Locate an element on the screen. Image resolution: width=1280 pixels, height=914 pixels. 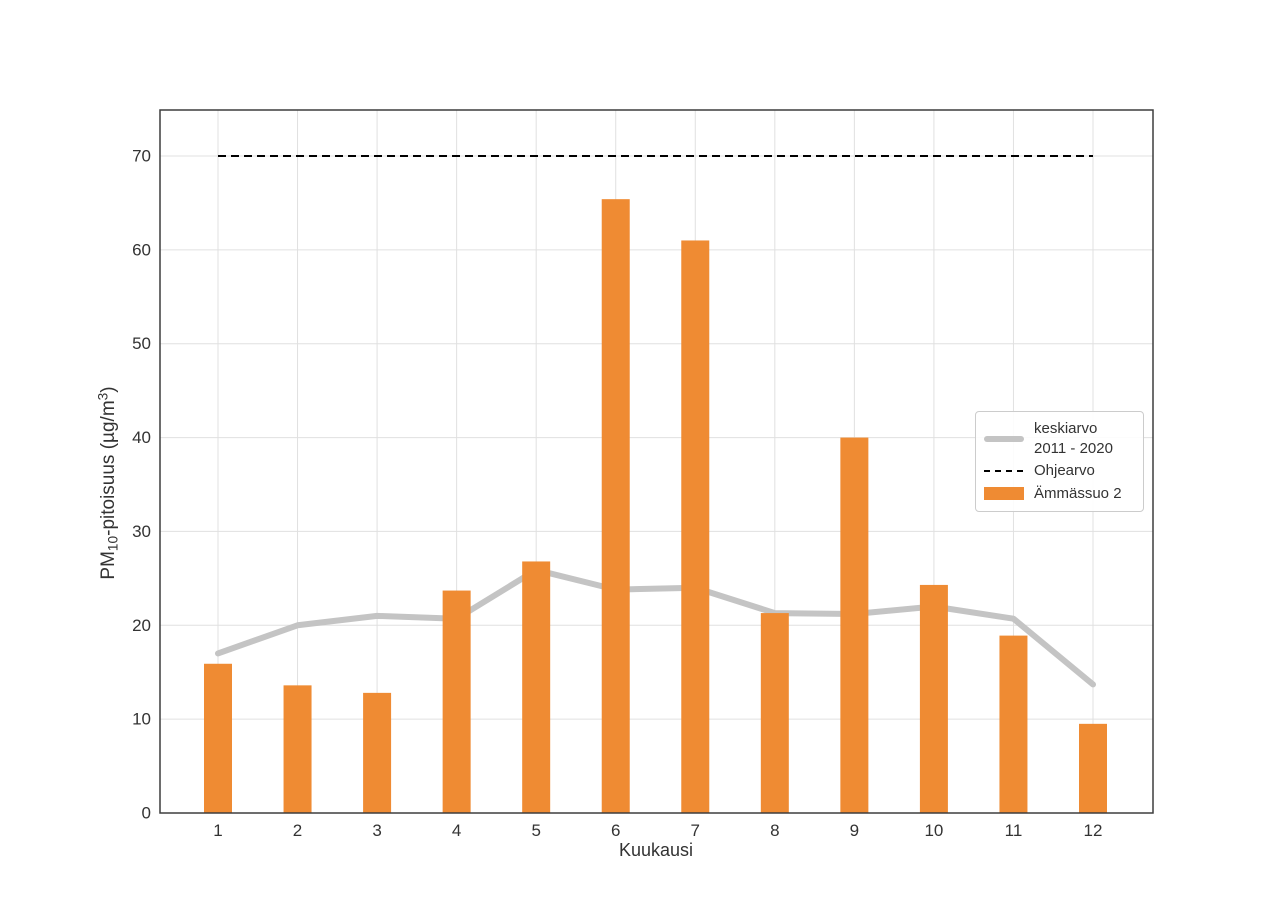
x-tick-label-2: 2 is located at coordinates (297, 830).